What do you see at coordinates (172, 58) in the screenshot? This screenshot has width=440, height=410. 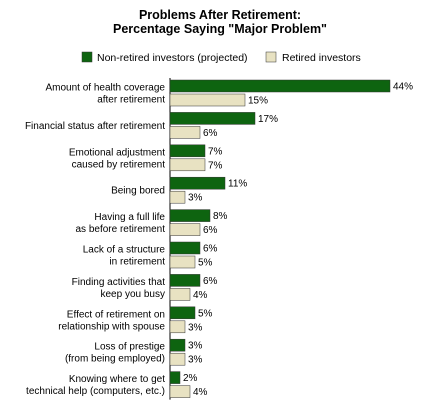 I see `legend-label-non-retired: Non-retired investors (projected)` at bounding box center [172, 58].